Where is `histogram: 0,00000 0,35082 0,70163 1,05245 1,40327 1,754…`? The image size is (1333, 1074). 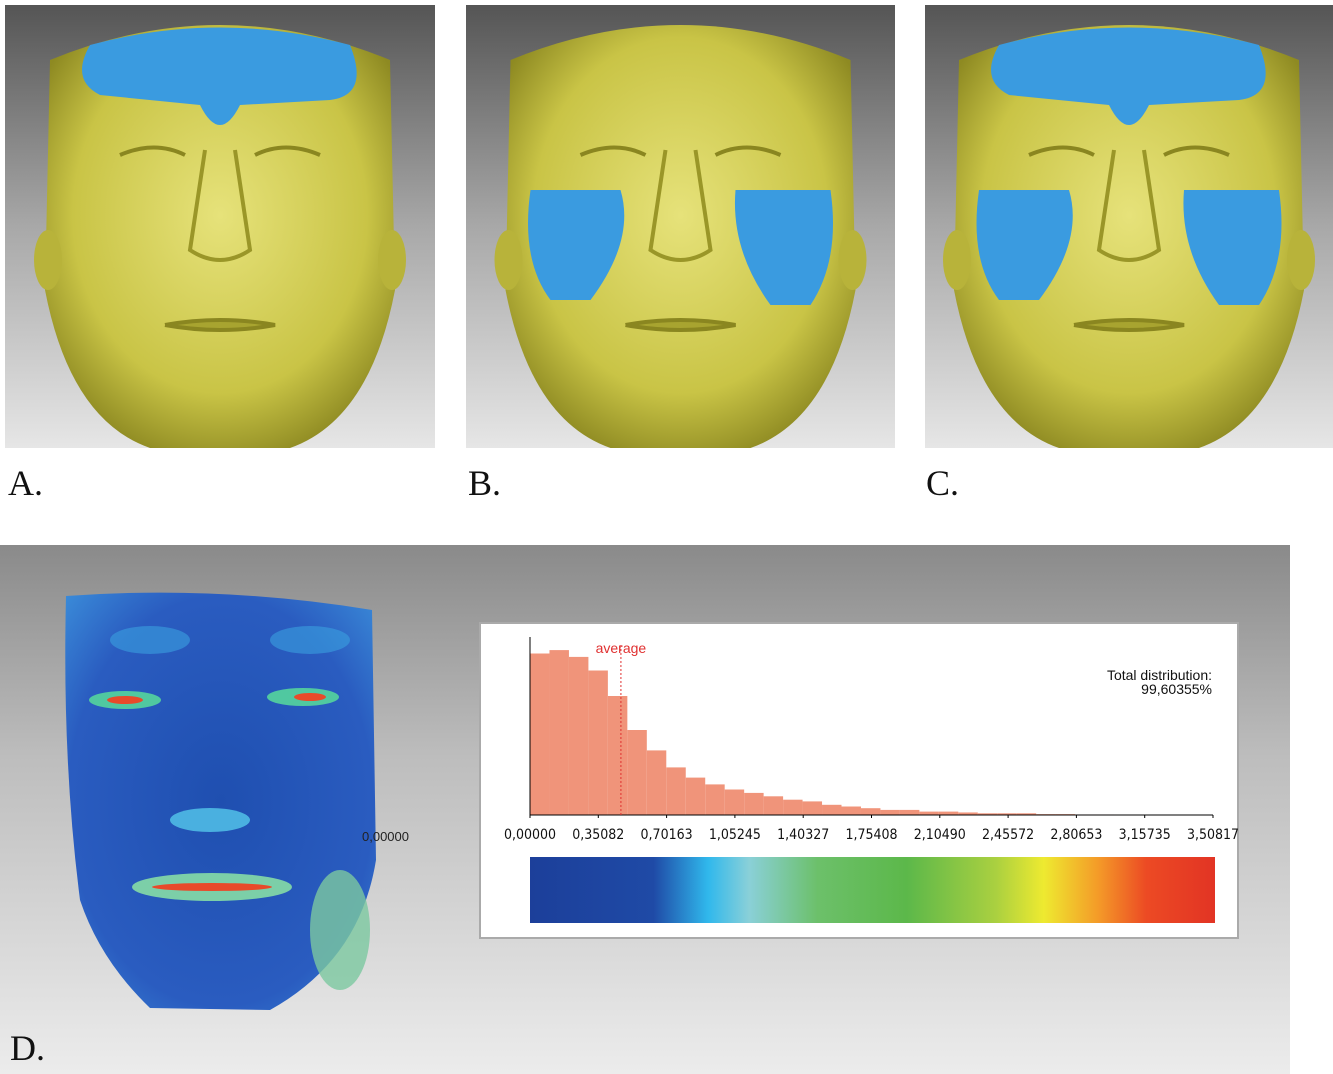
histogram: 0,00000 0,35082 0,70163 1,05245 1,40327 1,754… is located at coordinates (871, 740).